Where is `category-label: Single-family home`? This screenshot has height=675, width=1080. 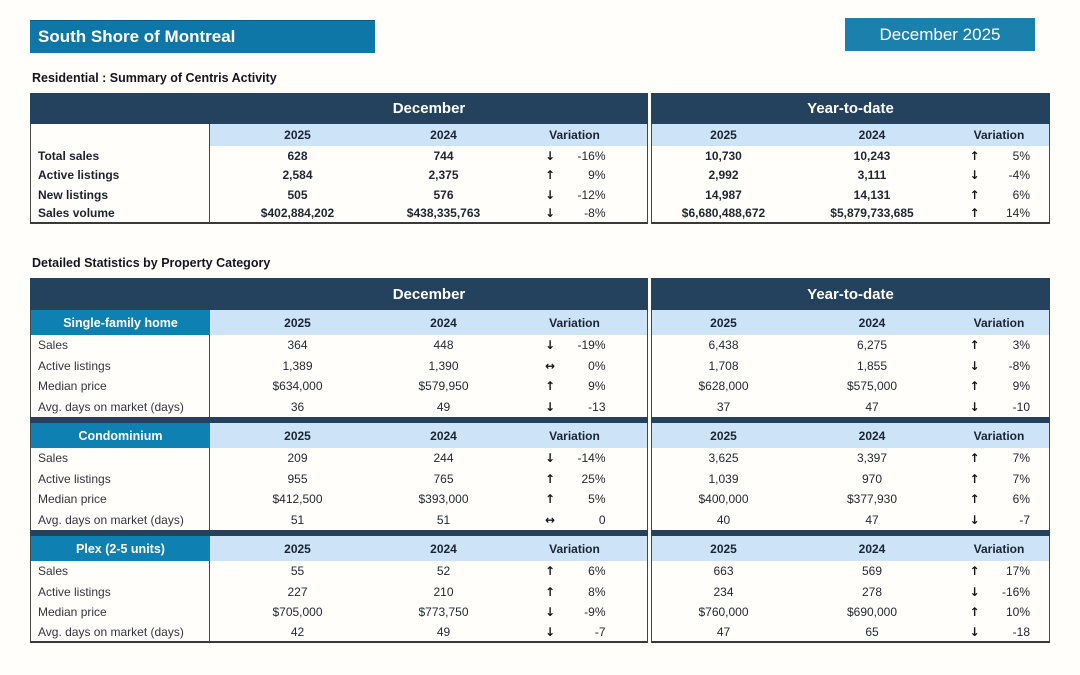 category-label: Single-family home is located at coordinates (120, 322).